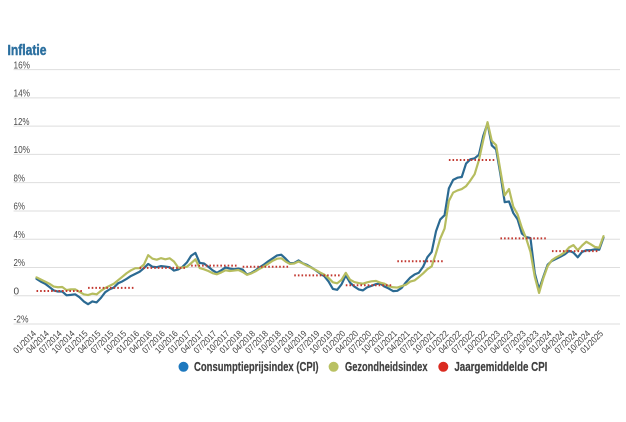 The image size is (626, 422). What do you see at coordinates (21, 320) in the screenshot?
I see `svg-text: -2%` at bounding box center [21, 320].